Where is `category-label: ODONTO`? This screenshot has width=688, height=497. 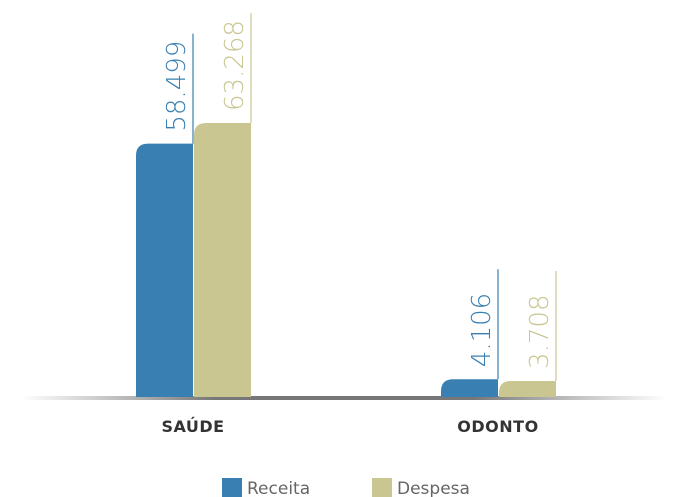
category-label: ODONTO is located at coordinates (497, 426).